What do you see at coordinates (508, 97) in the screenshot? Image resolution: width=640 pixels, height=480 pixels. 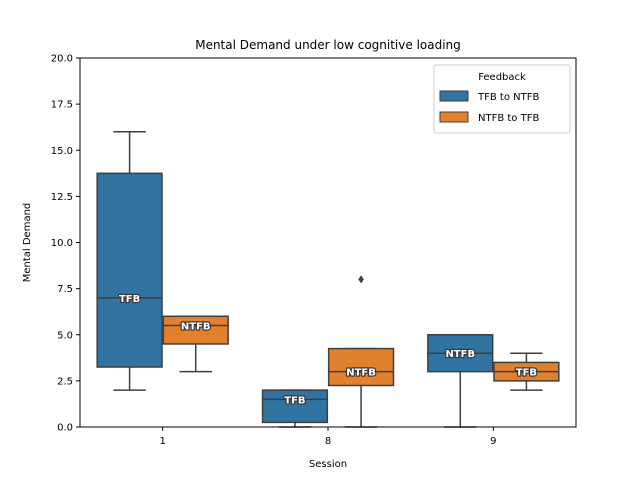 I see `legend-label-tfb-to-ntfb: TFB to NTFB` at bounding box center [508, 97].